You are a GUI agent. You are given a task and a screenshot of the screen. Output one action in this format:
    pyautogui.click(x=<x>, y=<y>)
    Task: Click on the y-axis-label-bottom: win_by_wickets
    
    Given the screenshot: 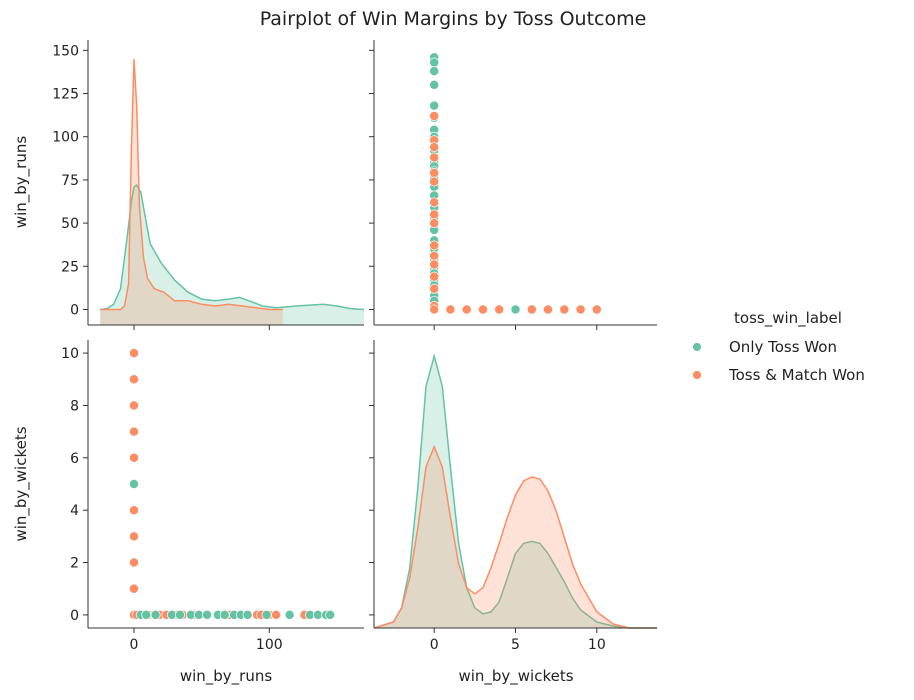 What is the action you would take?
    pyautogui.click(x=21, y=483)
    